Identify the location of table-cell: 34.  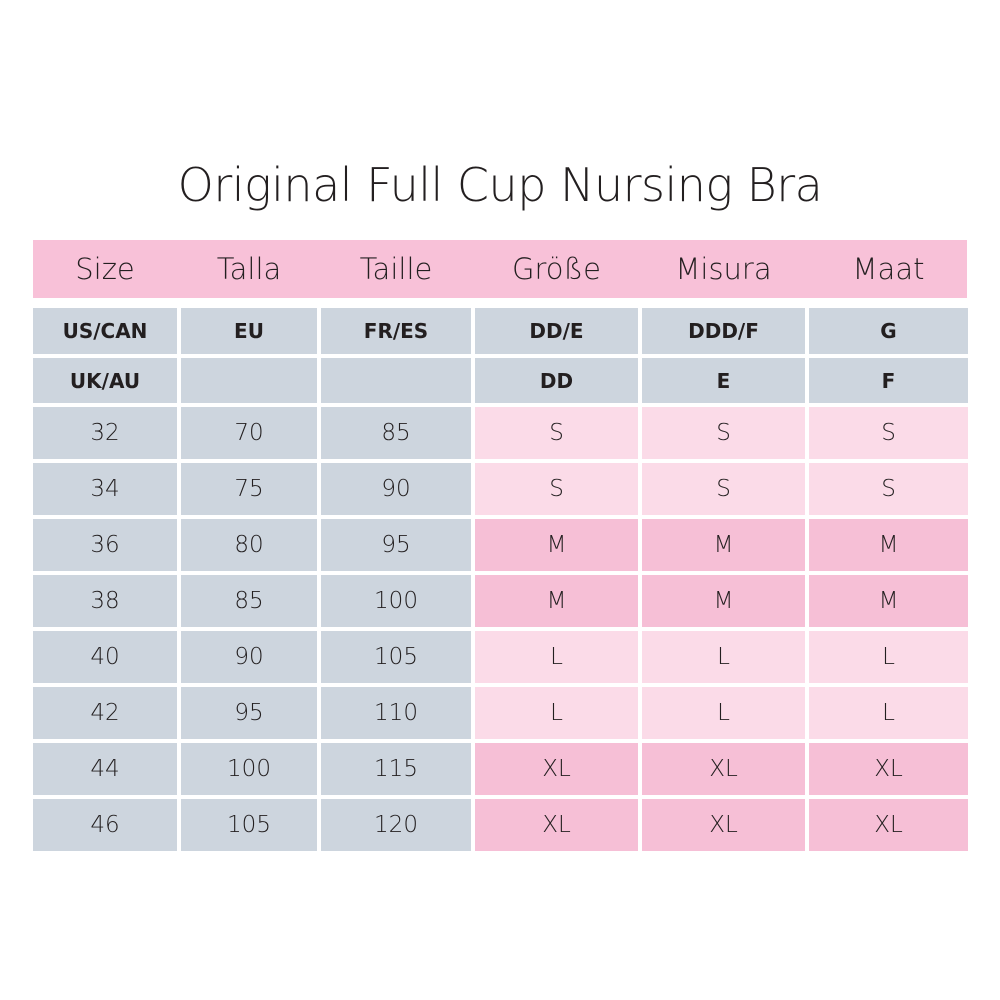
(105, 489).